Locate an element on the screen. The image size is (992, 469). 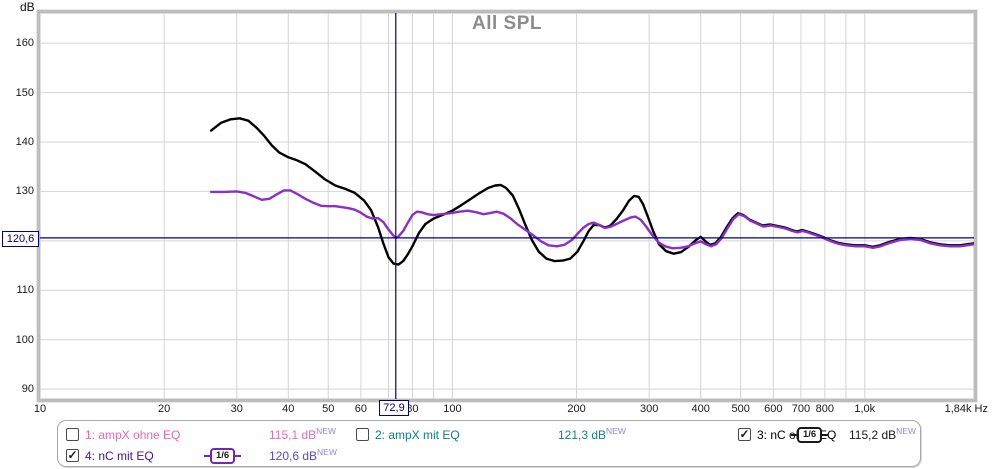
x-tick-500: 500 is located at coordinates (740, 409).